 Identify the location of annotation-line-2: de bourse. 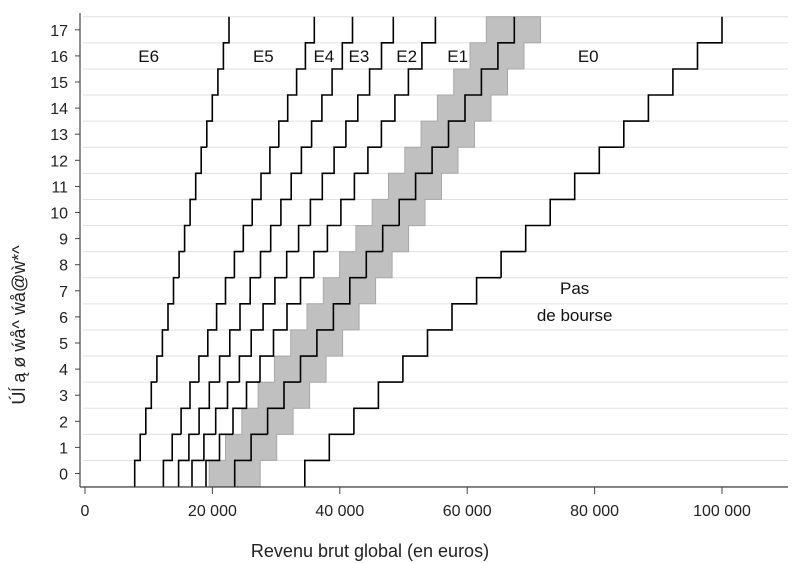
(575, 315).